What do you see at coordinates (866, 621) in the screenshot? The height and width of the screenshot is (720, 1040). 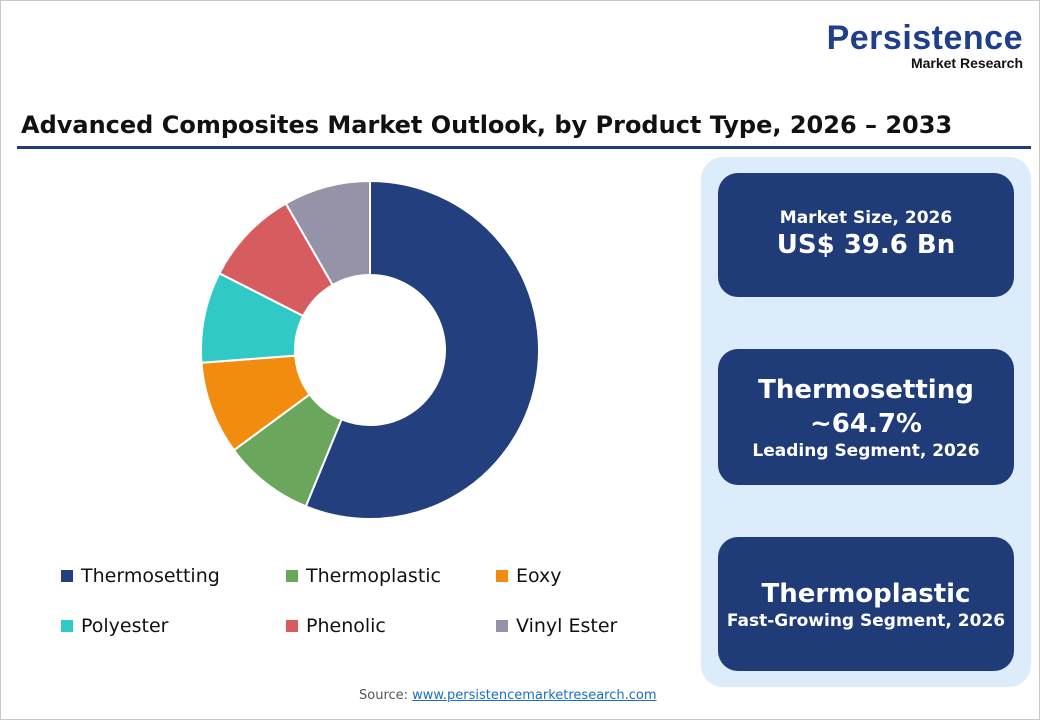 I see `card-sub: Fast-Growing Segment, 2026` at bounding box center [866, 621].